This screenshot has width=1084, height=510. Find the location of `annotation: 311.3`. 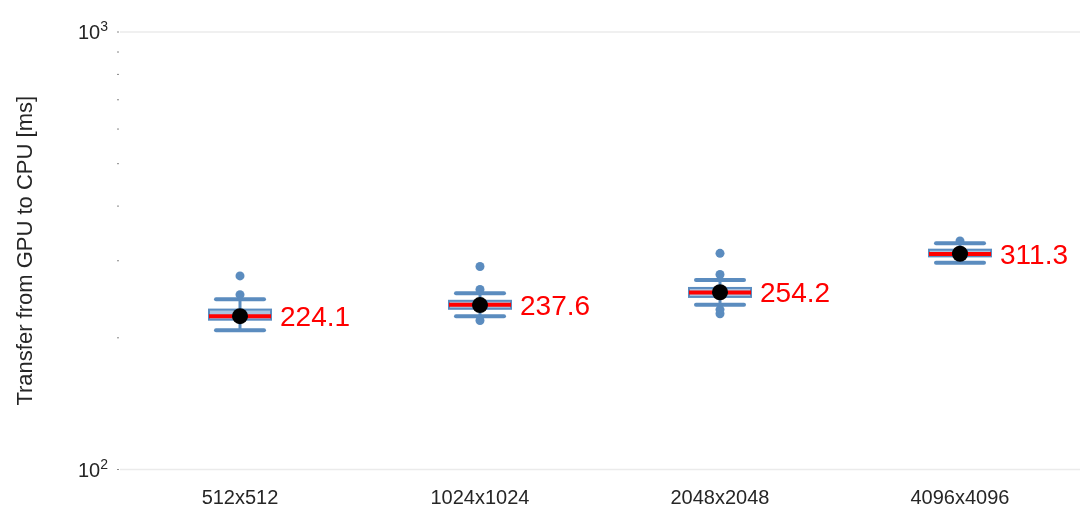

annotation: 311.3 is located at coordinates (1034, 254).